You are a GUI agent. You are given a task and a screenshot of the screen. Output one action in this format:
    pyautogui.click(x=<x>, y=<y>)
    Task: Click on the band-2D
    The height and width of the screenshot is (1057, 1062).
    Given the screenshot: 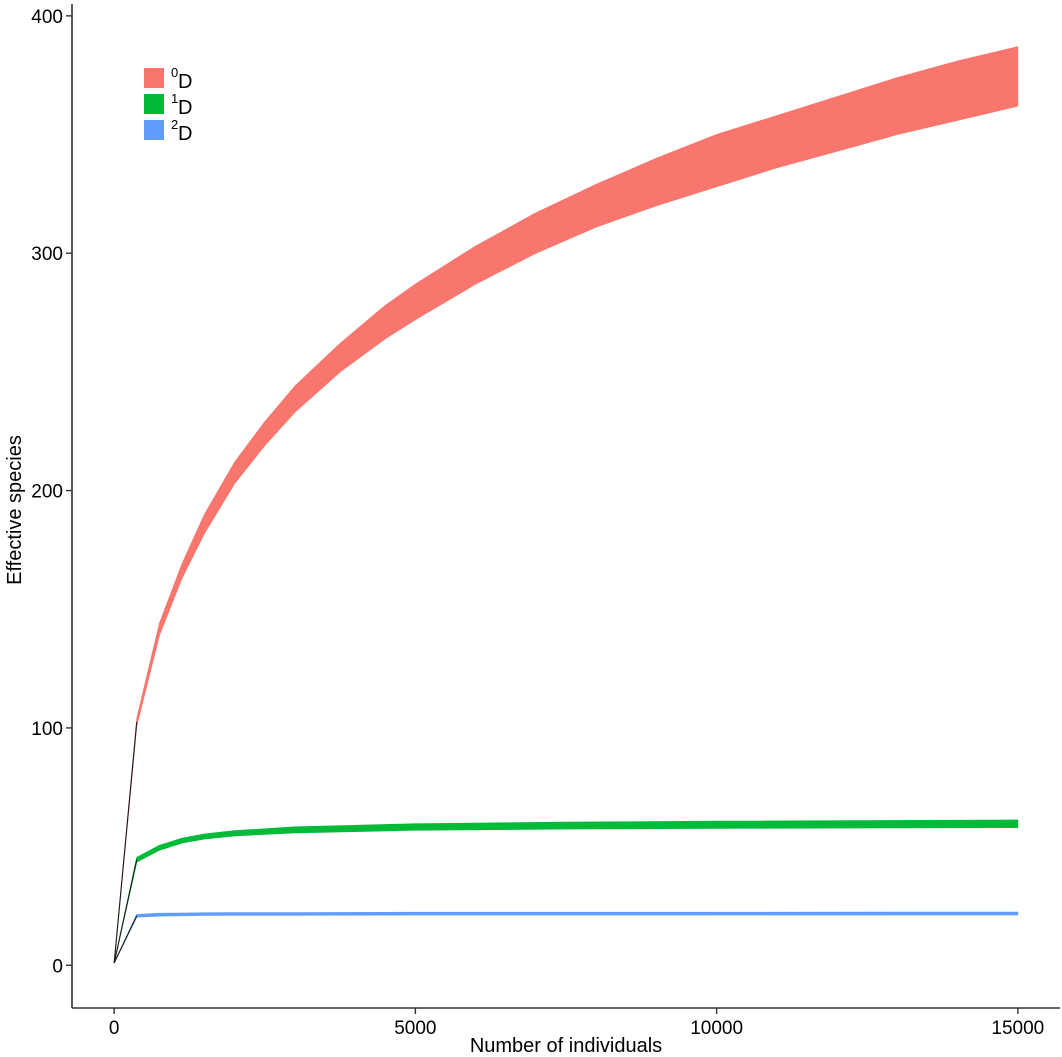 What is the action you would take?
    pyautogui.click(x=566, y=937)
    